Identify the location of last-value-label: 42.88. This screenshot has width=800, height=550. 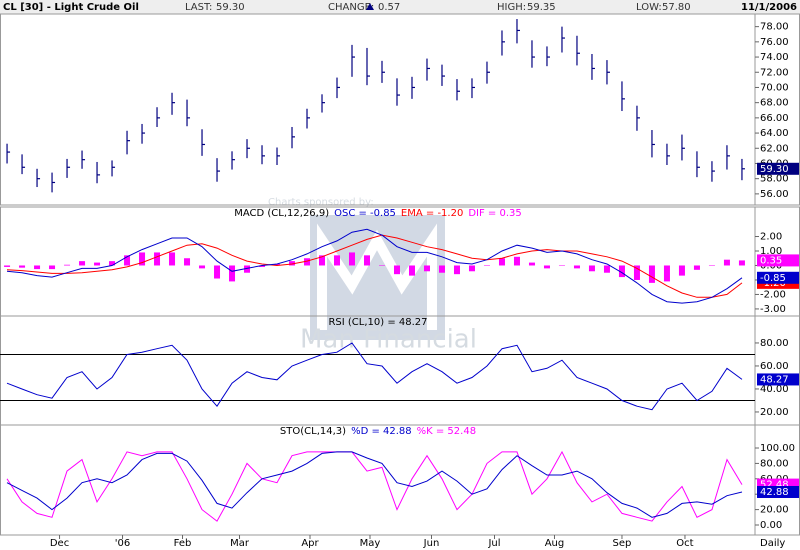
(774, 492).